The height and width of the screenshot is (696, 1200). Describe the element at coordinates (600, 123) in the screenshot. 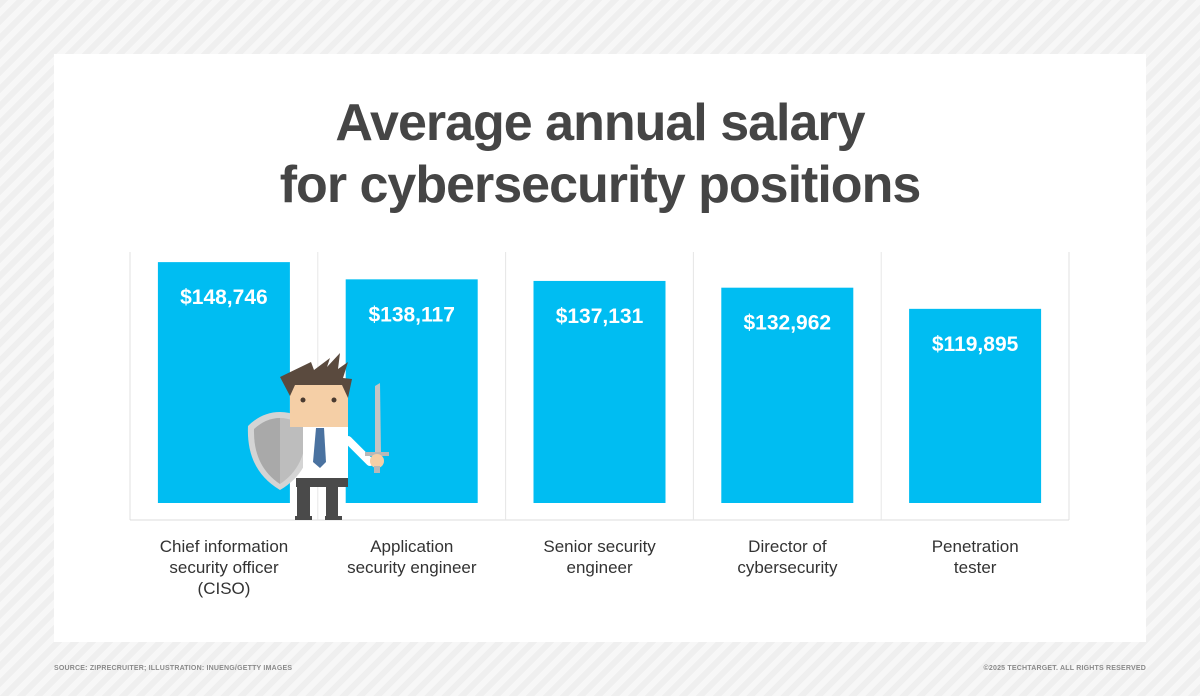

I see `title-line-1: Average annual salary` at that location.